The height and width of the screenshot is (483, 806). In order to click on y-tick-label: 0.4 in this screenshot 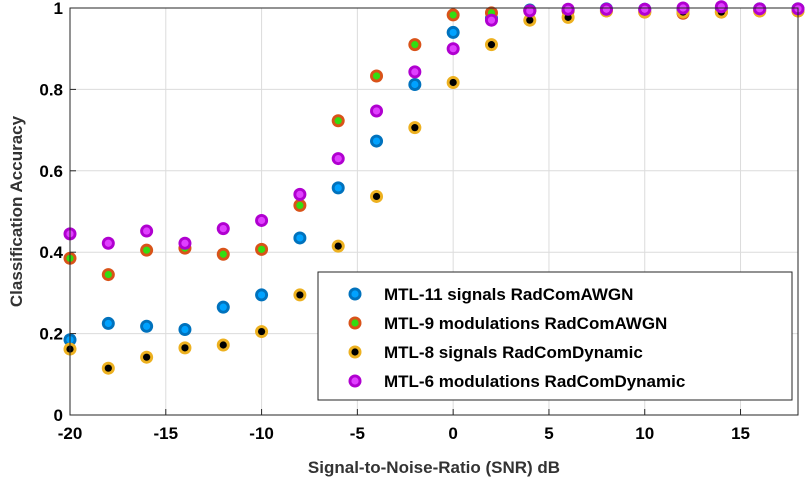, I will do `click(51, 252)`.